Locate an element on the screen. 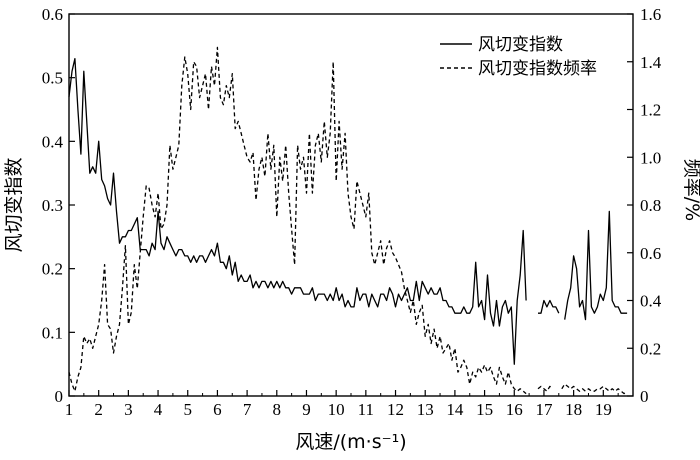 The image size is (700, 460). x-tick-label: 18 is located at coordinates (573, 409).